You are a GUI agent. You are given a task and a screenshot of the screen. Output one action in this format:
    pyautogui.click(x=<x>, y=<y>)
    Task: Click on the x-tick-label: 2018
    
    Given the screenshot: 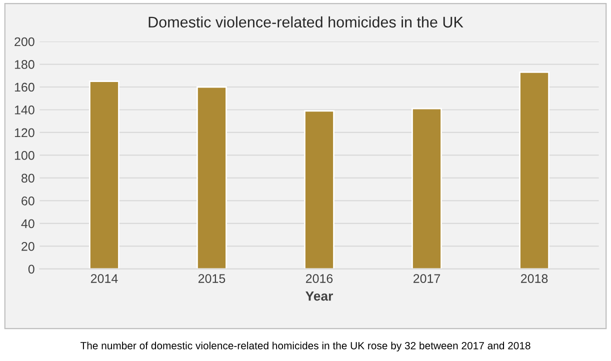 What is the action you would take?
    pyautogui.click(x=534, y=278)
    